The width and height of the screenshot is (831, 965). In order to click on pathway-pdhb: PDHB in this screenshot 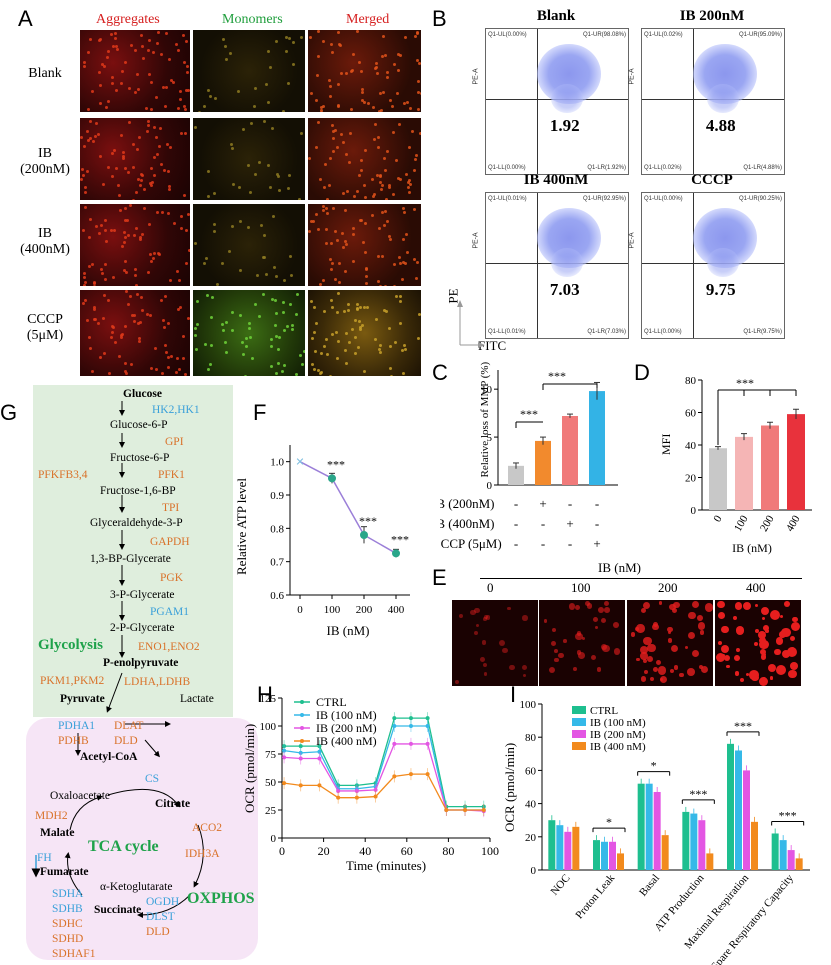, I will do `click(73, 741)`.